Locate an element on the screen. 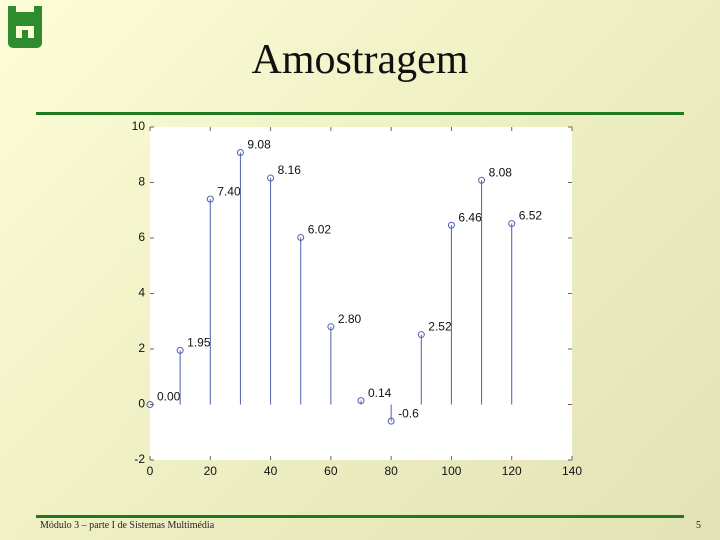 The image size is (720, 540). data-label: 0.00 is located at coordinates (169, 397).